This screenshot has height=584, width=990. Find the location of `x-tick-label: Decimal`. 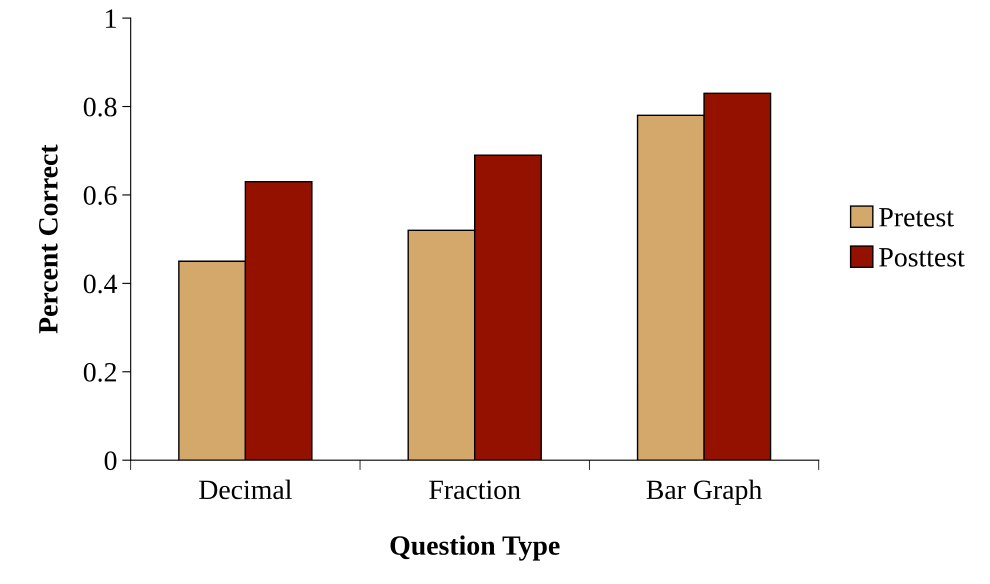

x-tick-label: Decimal is located at coordinates (245, 490).